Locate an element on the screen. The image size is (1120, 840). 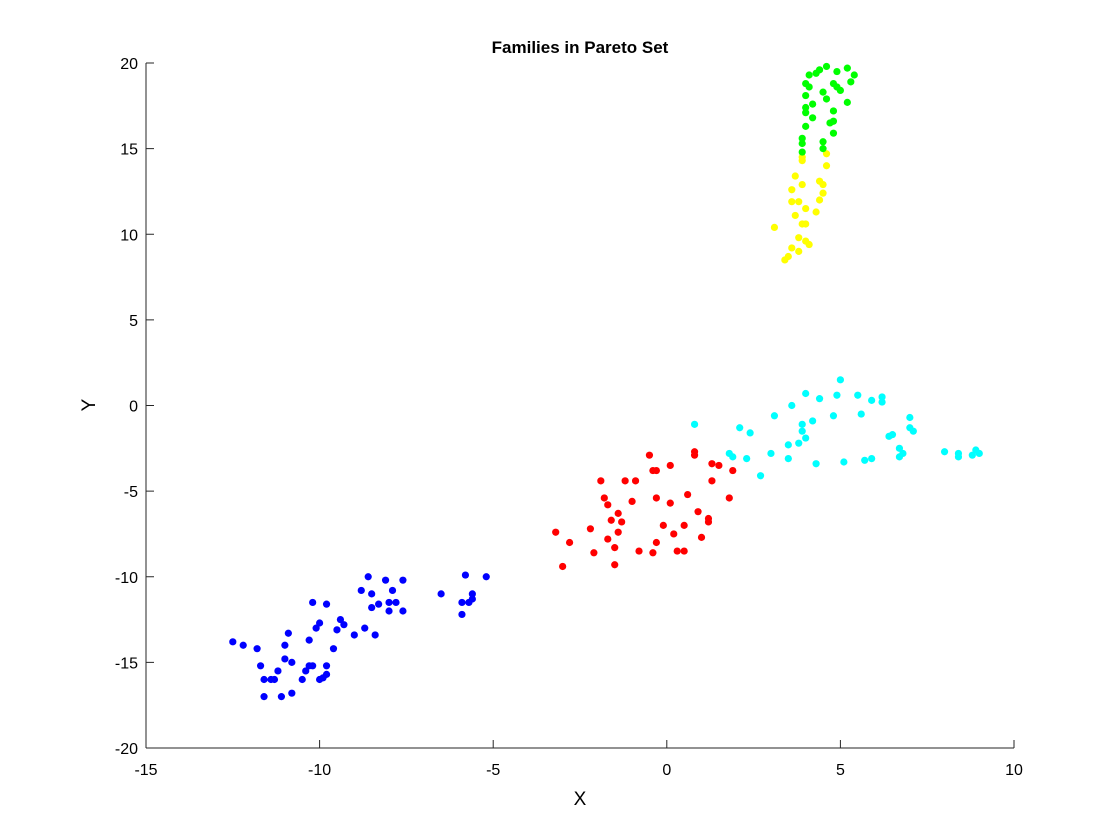
y-tick-label: 5 is located at coordinates (133, 321).